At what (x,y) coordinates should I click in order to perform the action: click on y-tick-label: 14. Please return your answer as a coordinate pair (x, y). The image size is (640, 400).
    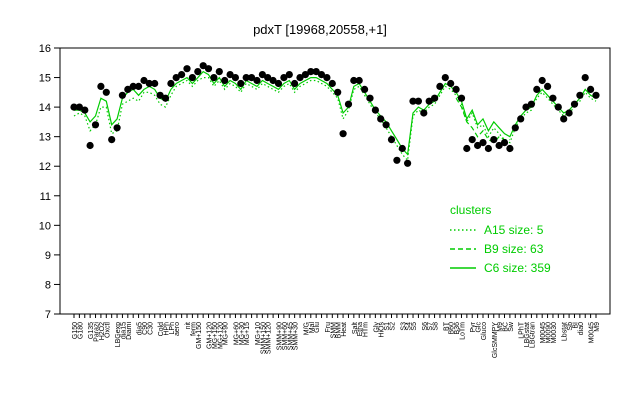
    Looking at the image, I should click on (45, 108).